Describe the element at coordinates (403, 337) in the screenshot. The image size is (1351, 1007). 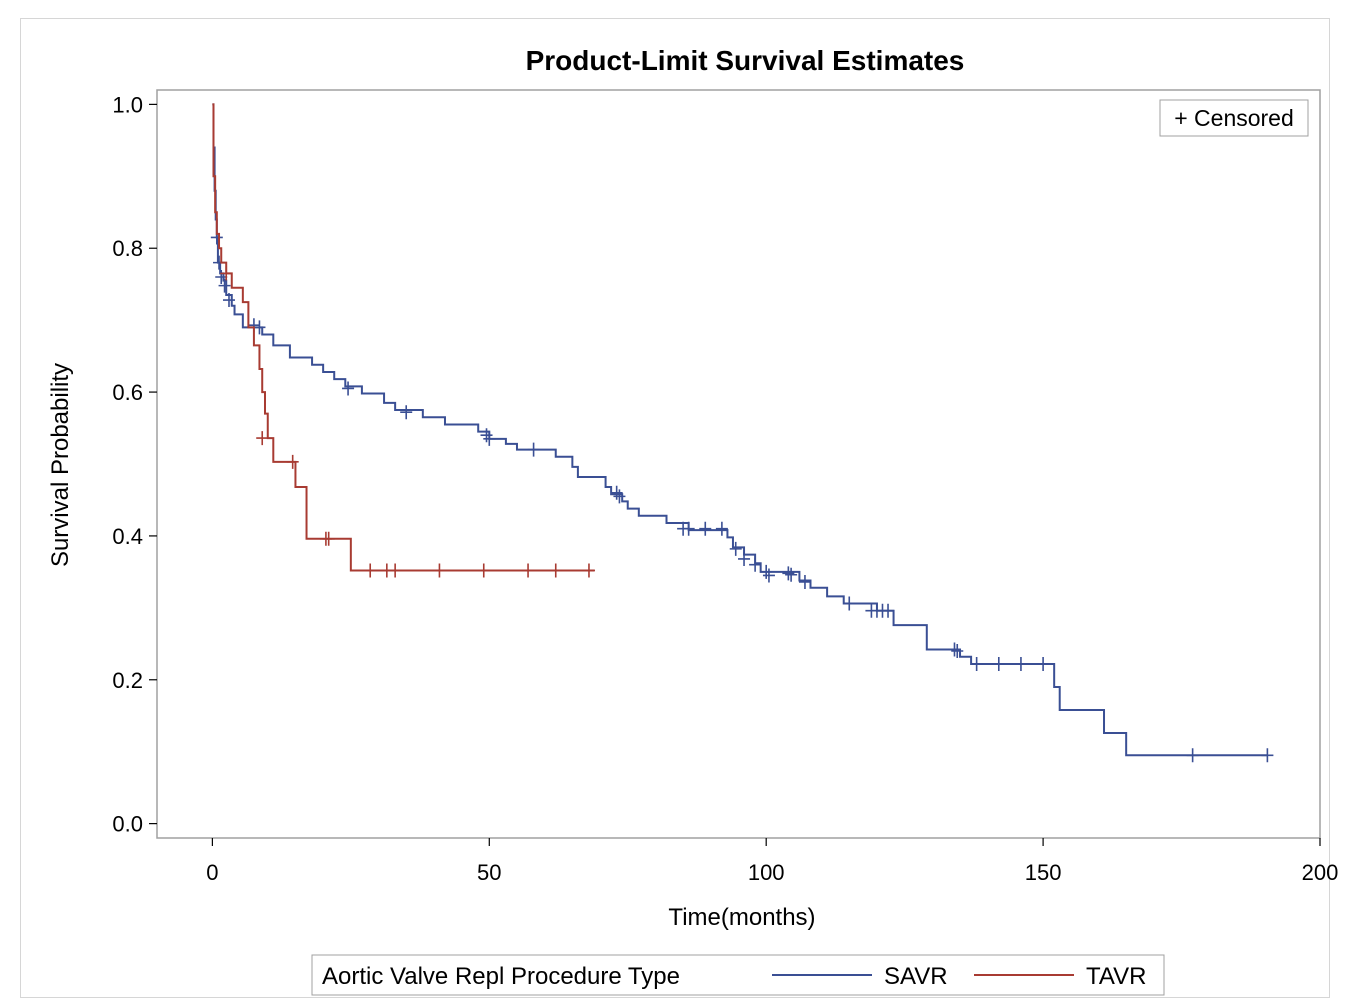
I see `series-tavr-line` at that location.